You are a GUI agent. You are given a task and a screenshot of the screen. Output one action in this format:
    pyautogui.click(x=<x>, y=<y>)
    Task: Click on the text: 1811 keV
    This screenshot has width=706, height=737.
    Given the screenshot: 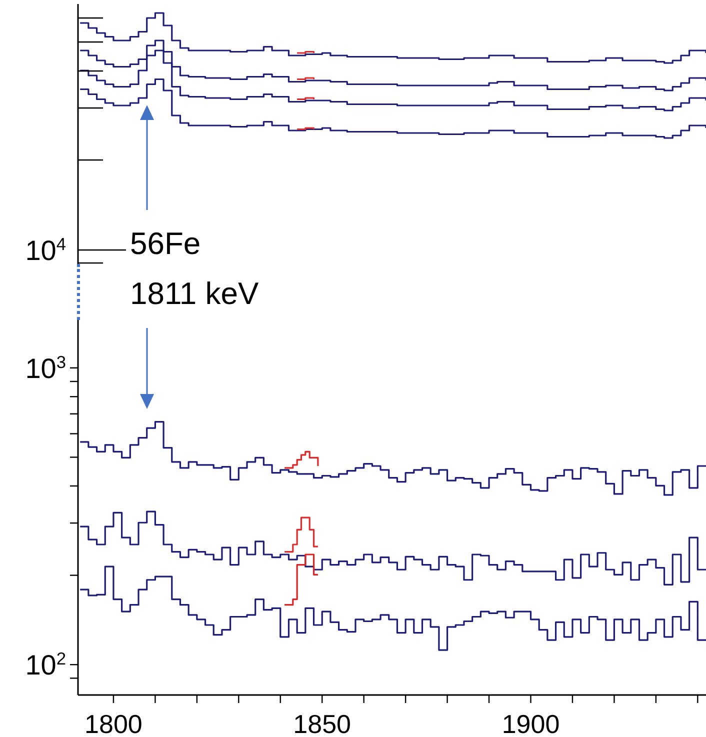 What is the action you would take?
    pyautogui.click(x=194, y=294)
    